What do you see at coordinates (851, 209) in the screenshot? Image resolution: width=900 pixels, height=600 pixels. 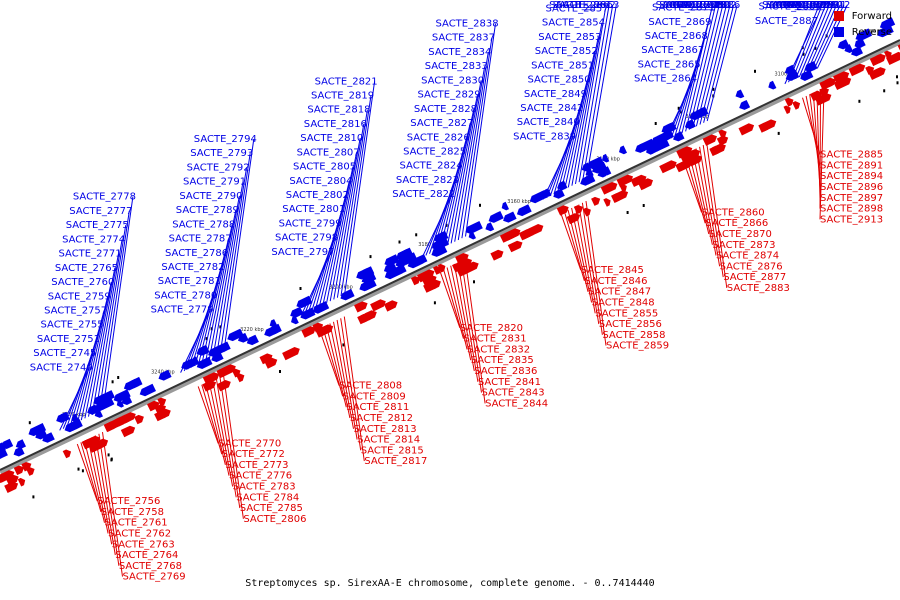 I see `forward-gene-label: SACTE_2898` at bounding box center [851, 209].